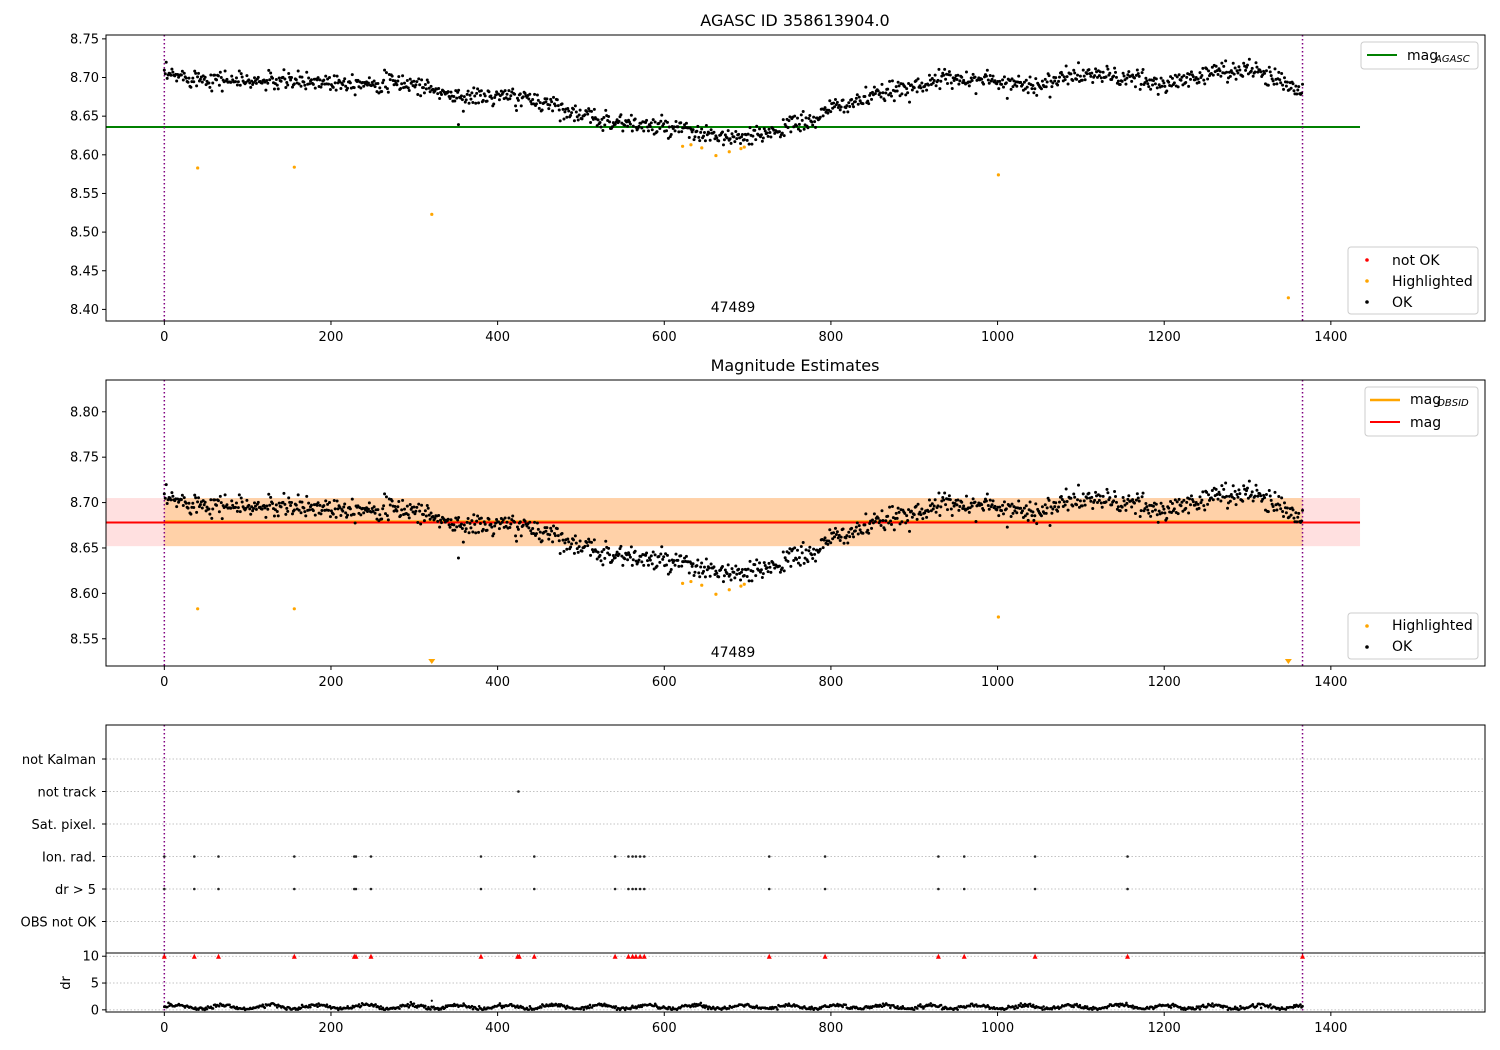  Describe the element at coordinates (1452, 59) in the screenshot. I see `legend-mag-agasc-subscript: AGASC` at that location.